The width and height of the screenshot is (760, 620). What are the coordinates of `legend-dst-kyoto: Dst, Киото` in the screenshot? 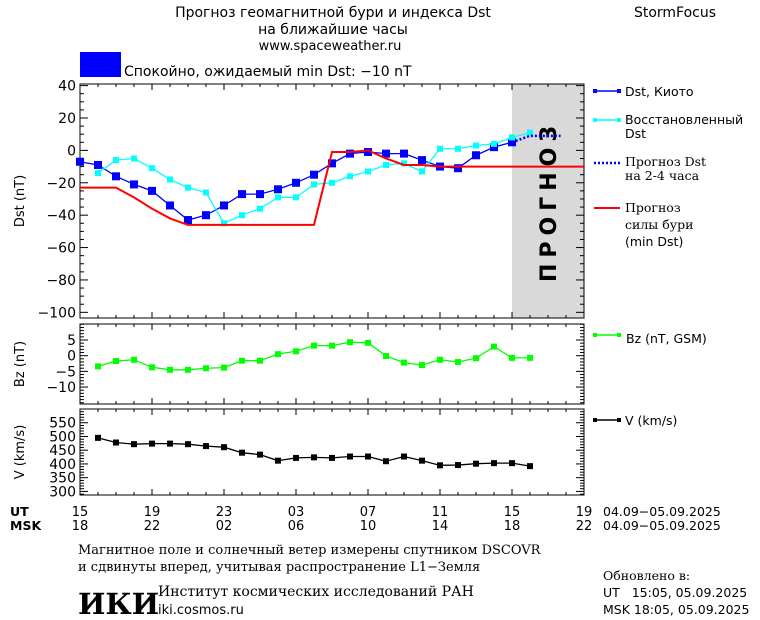 It's located at (643, 91).